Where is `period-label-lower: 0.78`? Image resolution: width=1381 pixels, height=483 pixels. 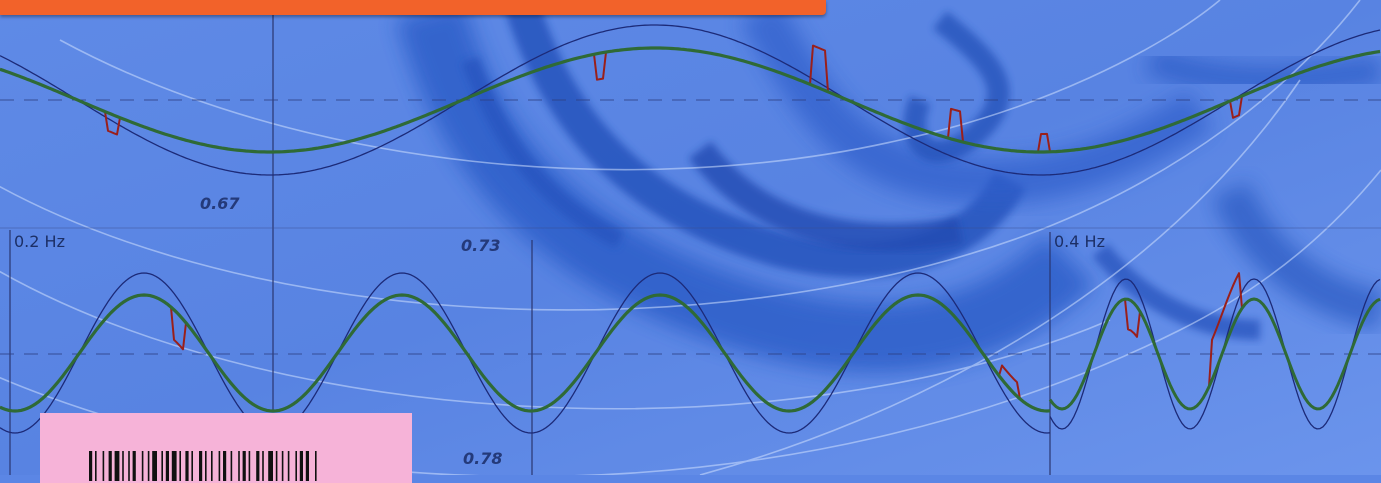 period-label-lower: 0.78 is located at coordinates (483, 458).